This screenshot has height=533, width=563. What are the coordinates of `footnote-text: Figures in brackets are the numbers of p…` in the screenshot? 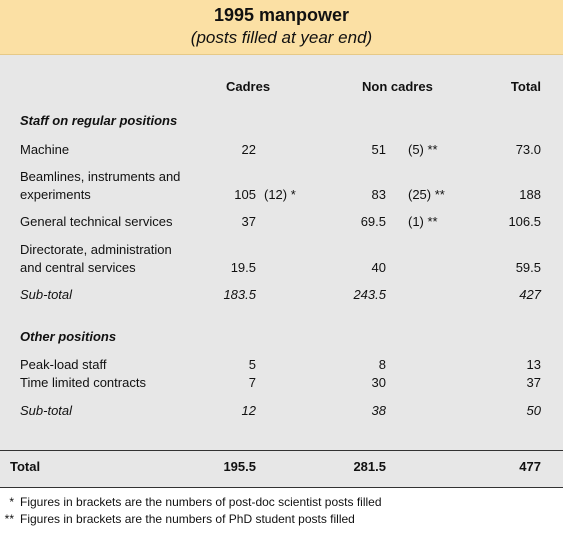 It's located at (201, 502).